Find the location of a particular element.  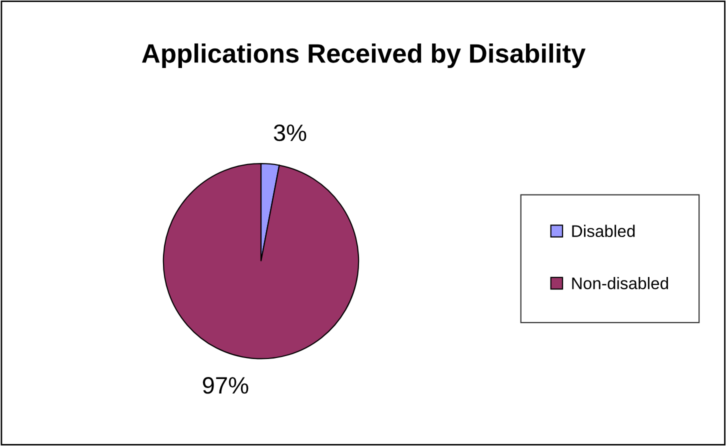

data-label: 97% is located at coordinates (225, 385).